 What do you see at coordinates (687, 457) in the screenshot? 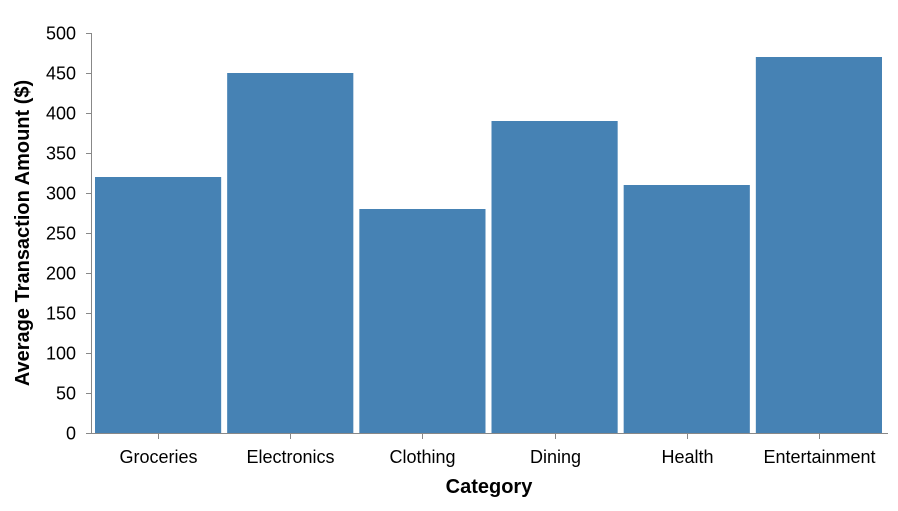
I see `x-tick-label: Health` at bounding box center [687, 457].